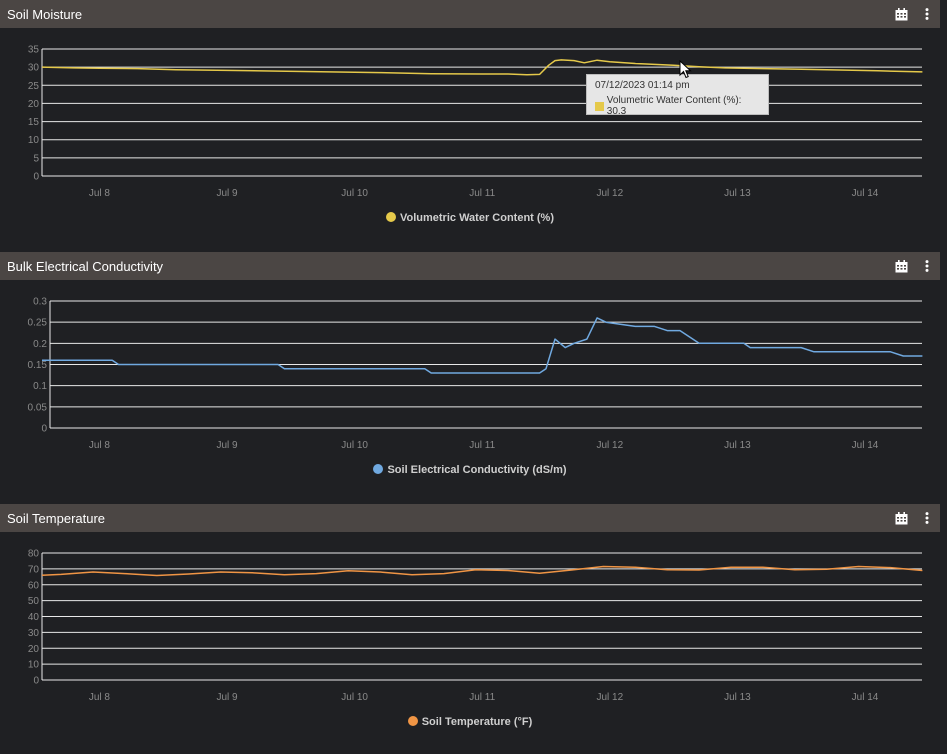 The height and width of the screenshot is (754, 947). What do you see at coordinates (40, 302) in the screenshot?
I see `y-tick-label: 0.3` at bounding box center [40, 302].